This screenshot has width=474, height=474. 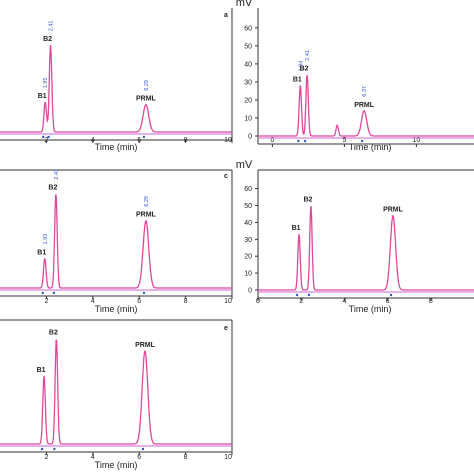 I want to click on panel-b-ytick-label: 60, so click(x=248, y=28).